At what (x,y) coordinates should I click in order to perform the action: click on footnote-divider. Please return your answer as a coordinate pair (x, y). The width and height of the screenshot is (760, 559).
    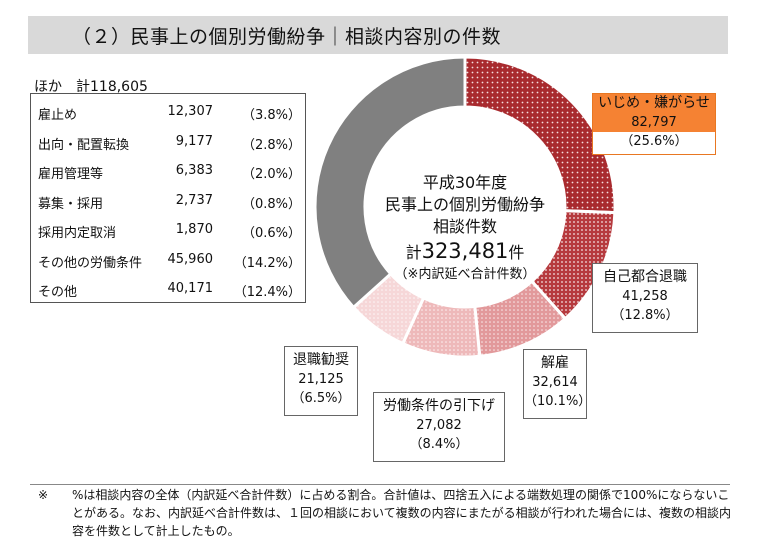
    Looking at the image, I should click on (380, 484).